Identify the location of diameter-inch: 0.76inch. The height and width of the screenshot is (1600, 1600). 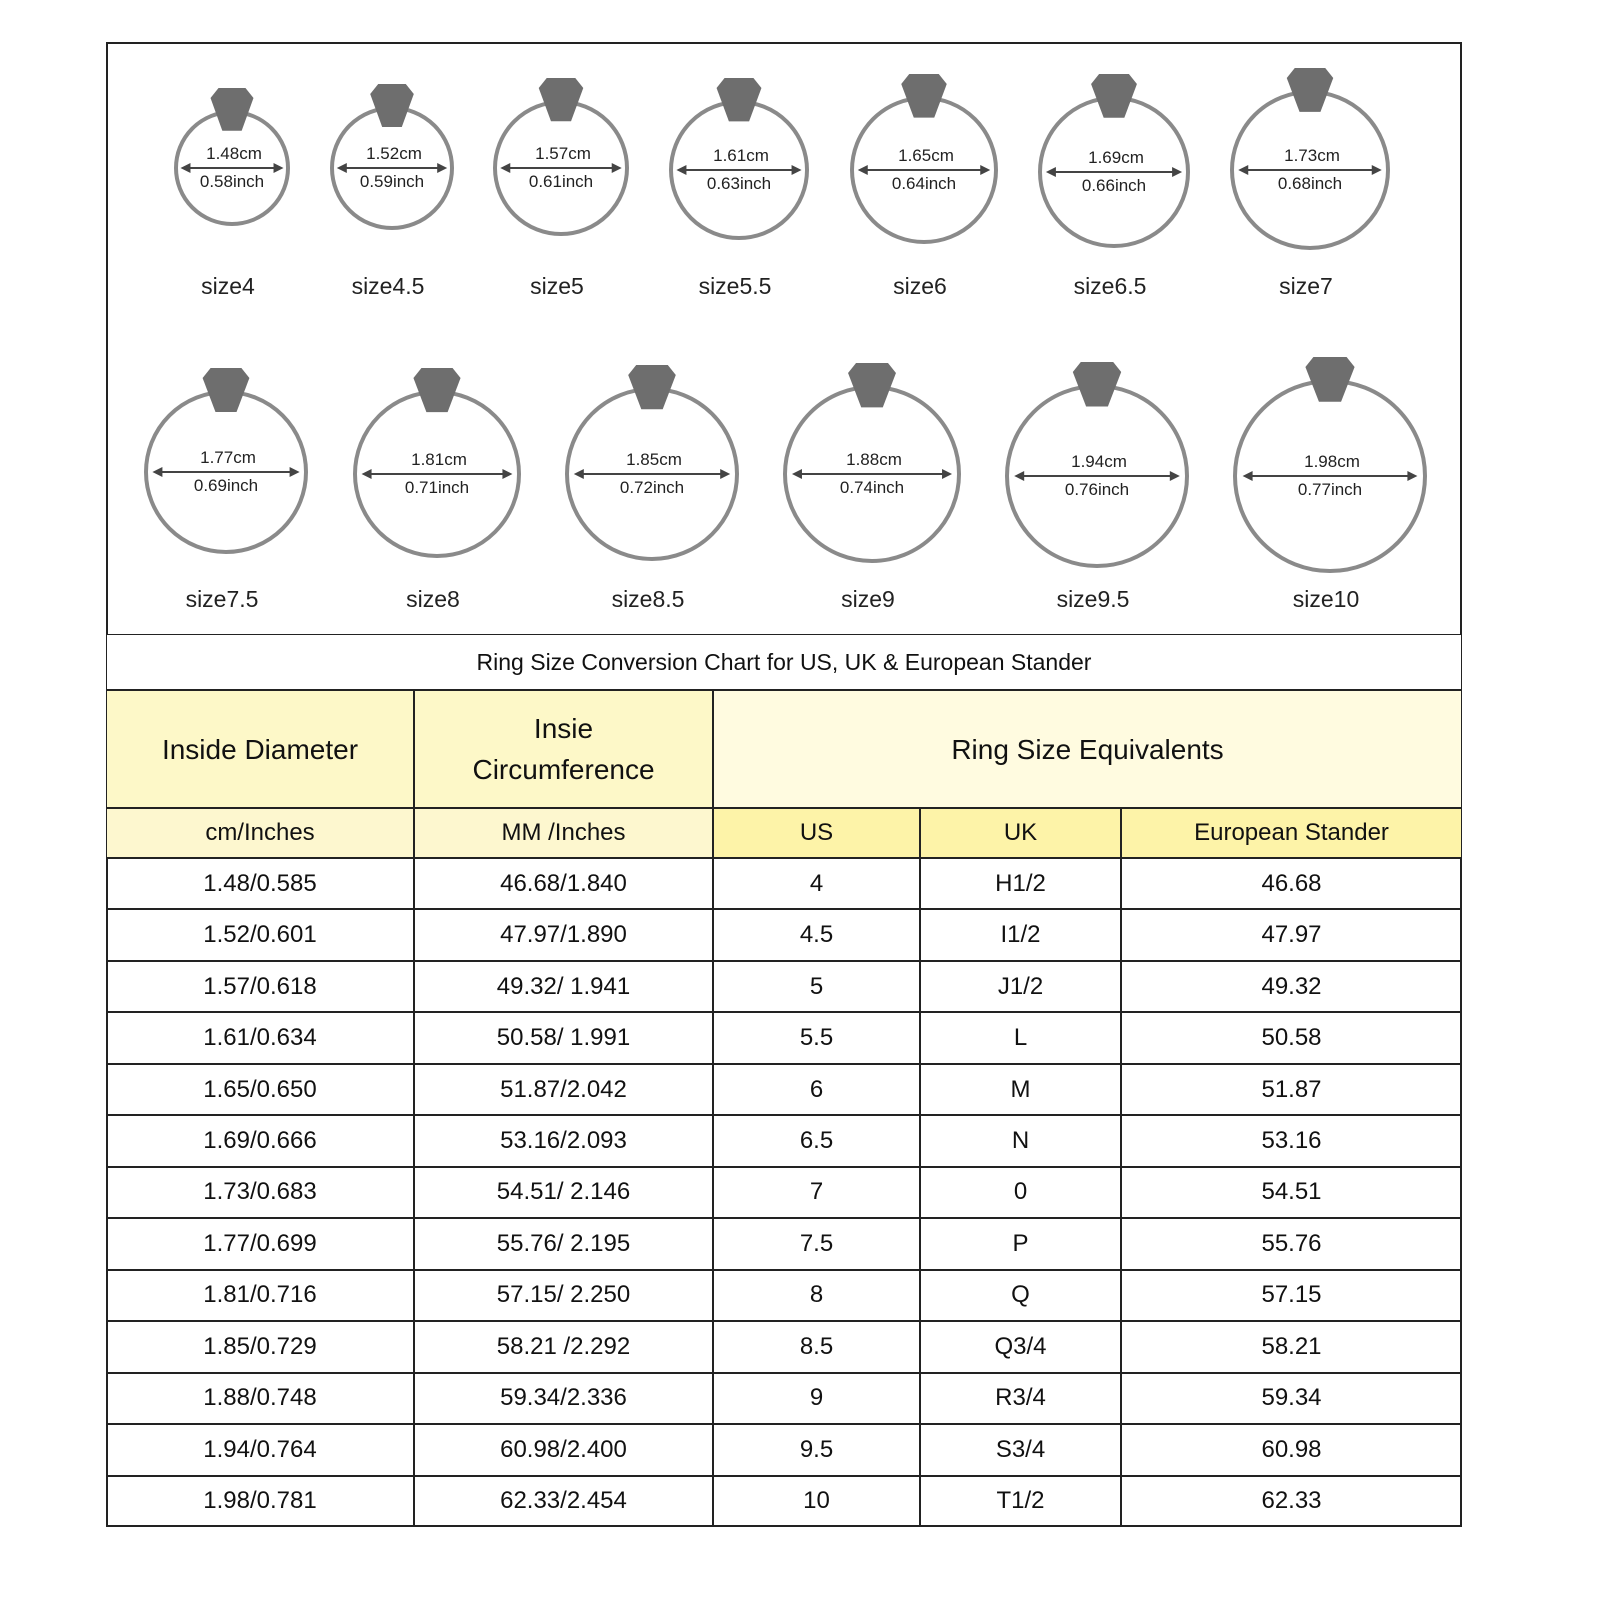
(1097, 489).